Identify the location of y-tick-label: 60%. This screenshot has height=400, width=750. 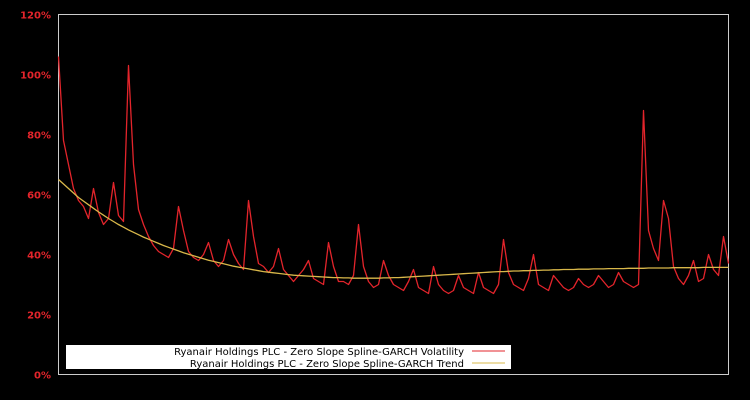
(39, 196).